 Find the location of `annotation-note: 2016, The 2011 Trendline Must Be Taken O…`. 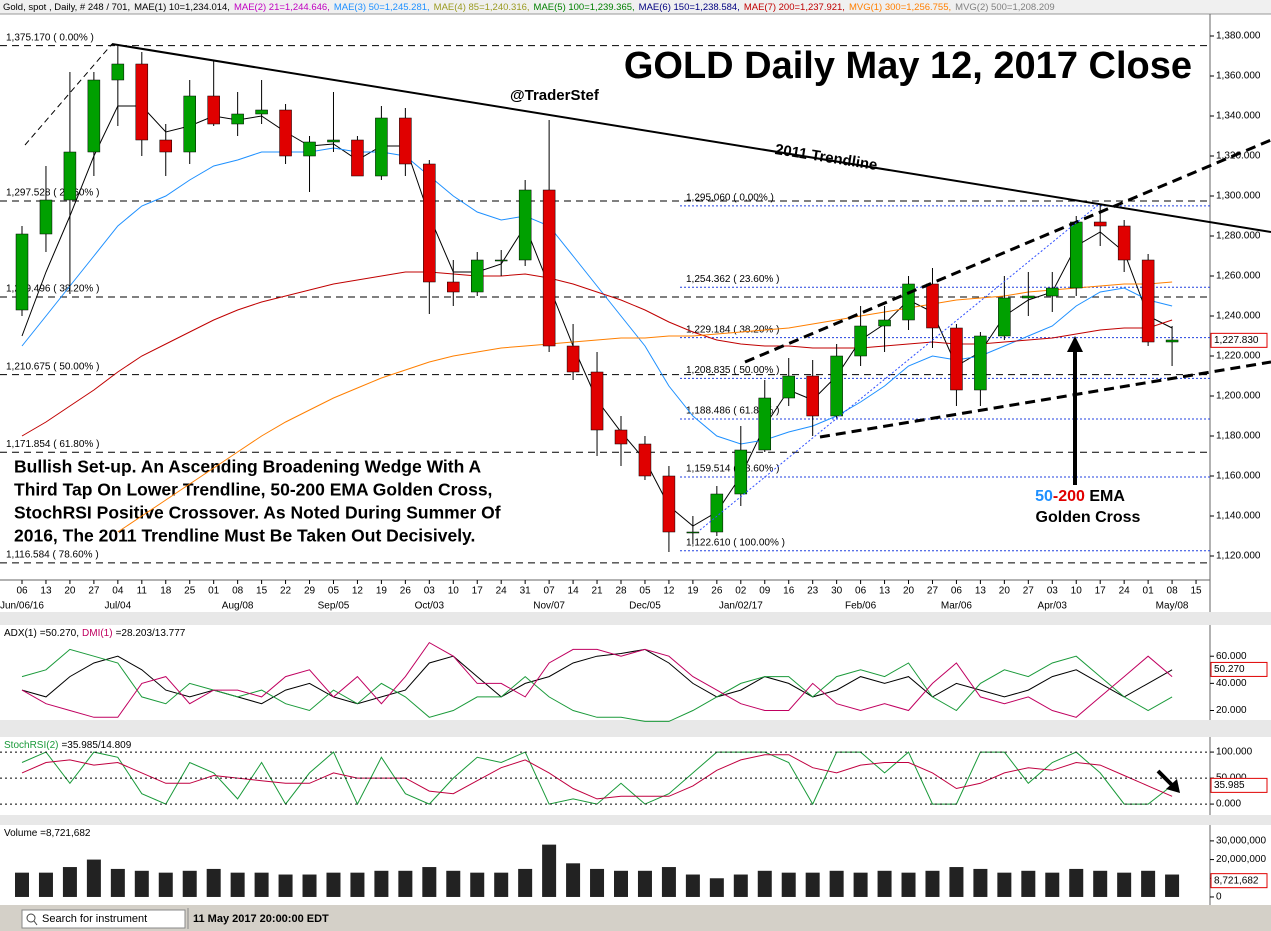

annotation-note: 2016, The 2011 Trendline Must Be Taken O… is located at coordinates (244, 536).